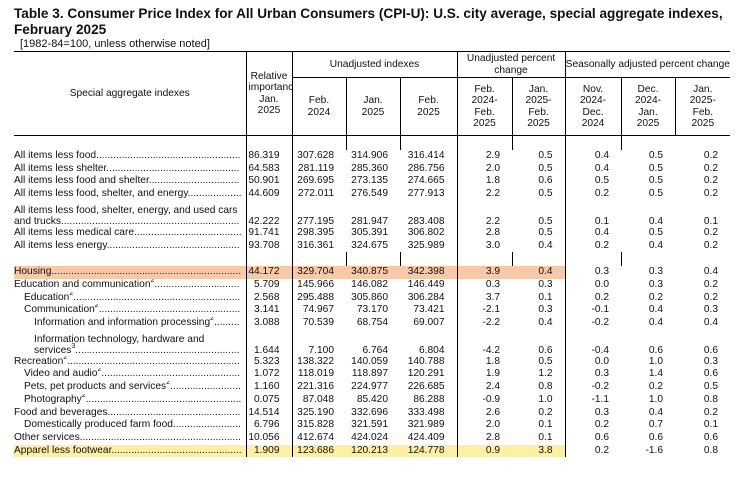  What do you see at coordinates (429, 182) in the screenshot?
I see `cell-feb2025: 274.665` at bounding box center [429, 182].